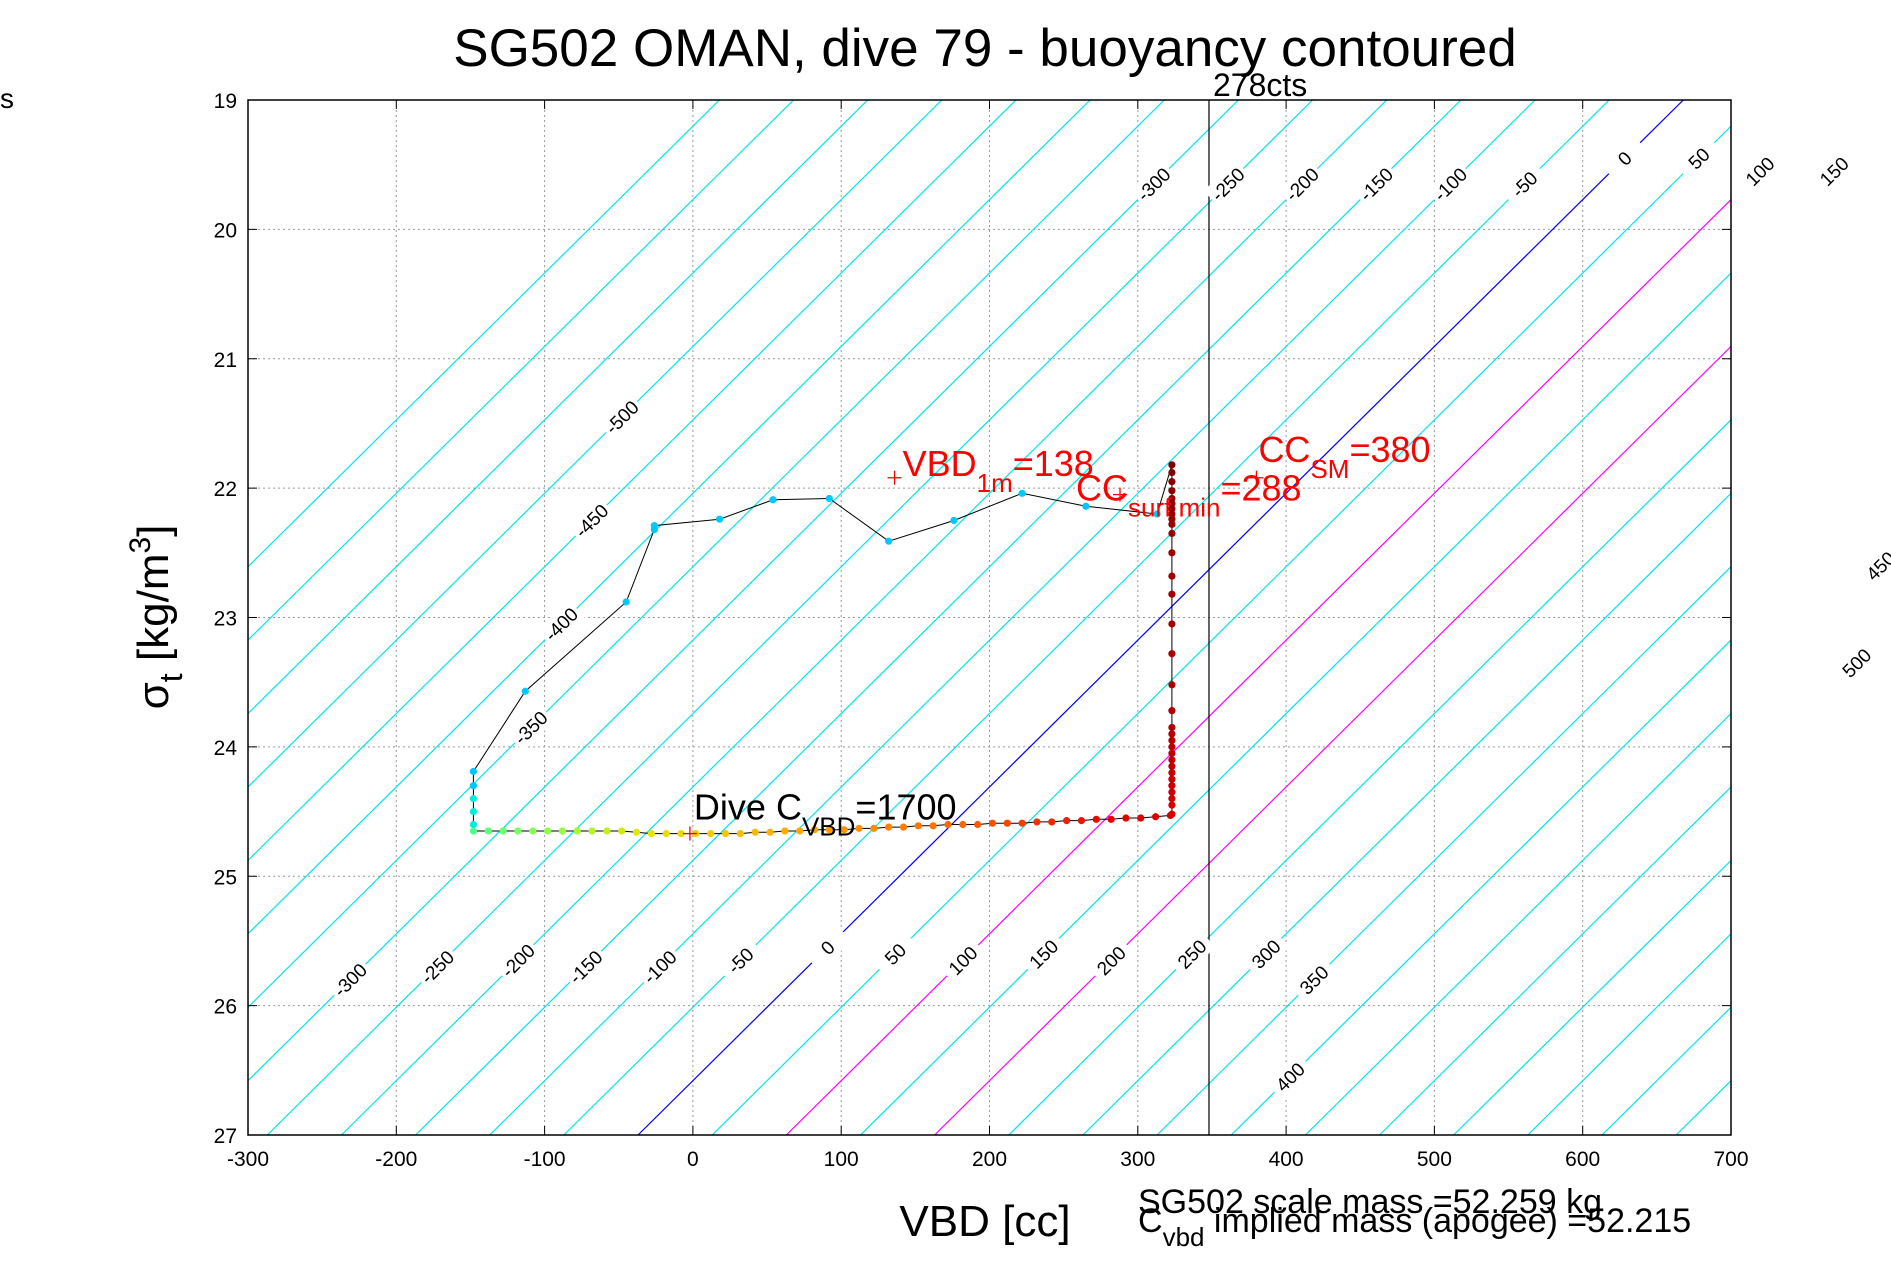 The width and height of the screenshot is (1891, 1267). Describe the element at coordinates (825, 814) in the screenshot. I see `marker-label: Dive CVBD=1700` at that location.